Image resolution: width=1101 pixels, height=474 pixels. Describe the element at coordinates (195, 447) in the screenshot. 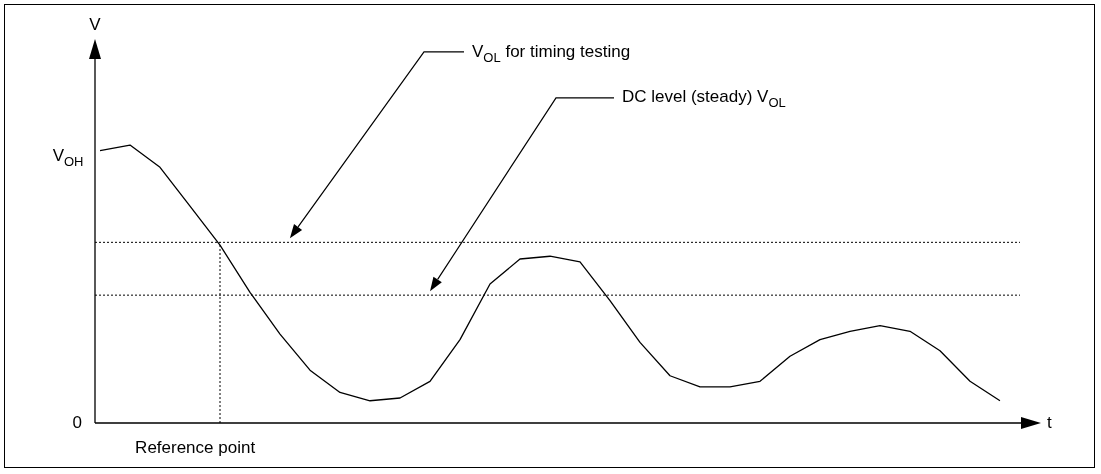

I see `text: Reference point` at that location.